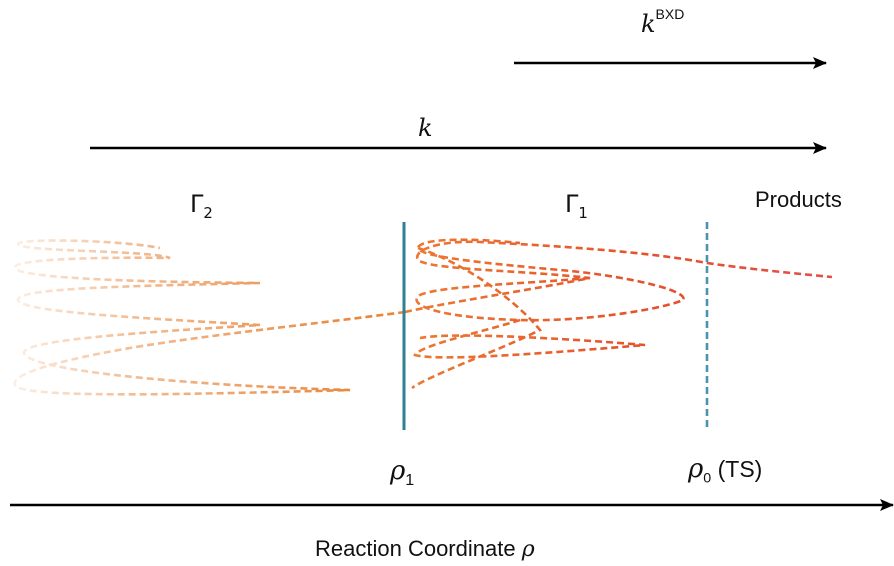 The height and width of the screenshot is (566, 894). What do you see at coordinates (670, 14) in the screenshot?
I see `k-bxd-superscript: BXD` at bounding box center [670, 14].